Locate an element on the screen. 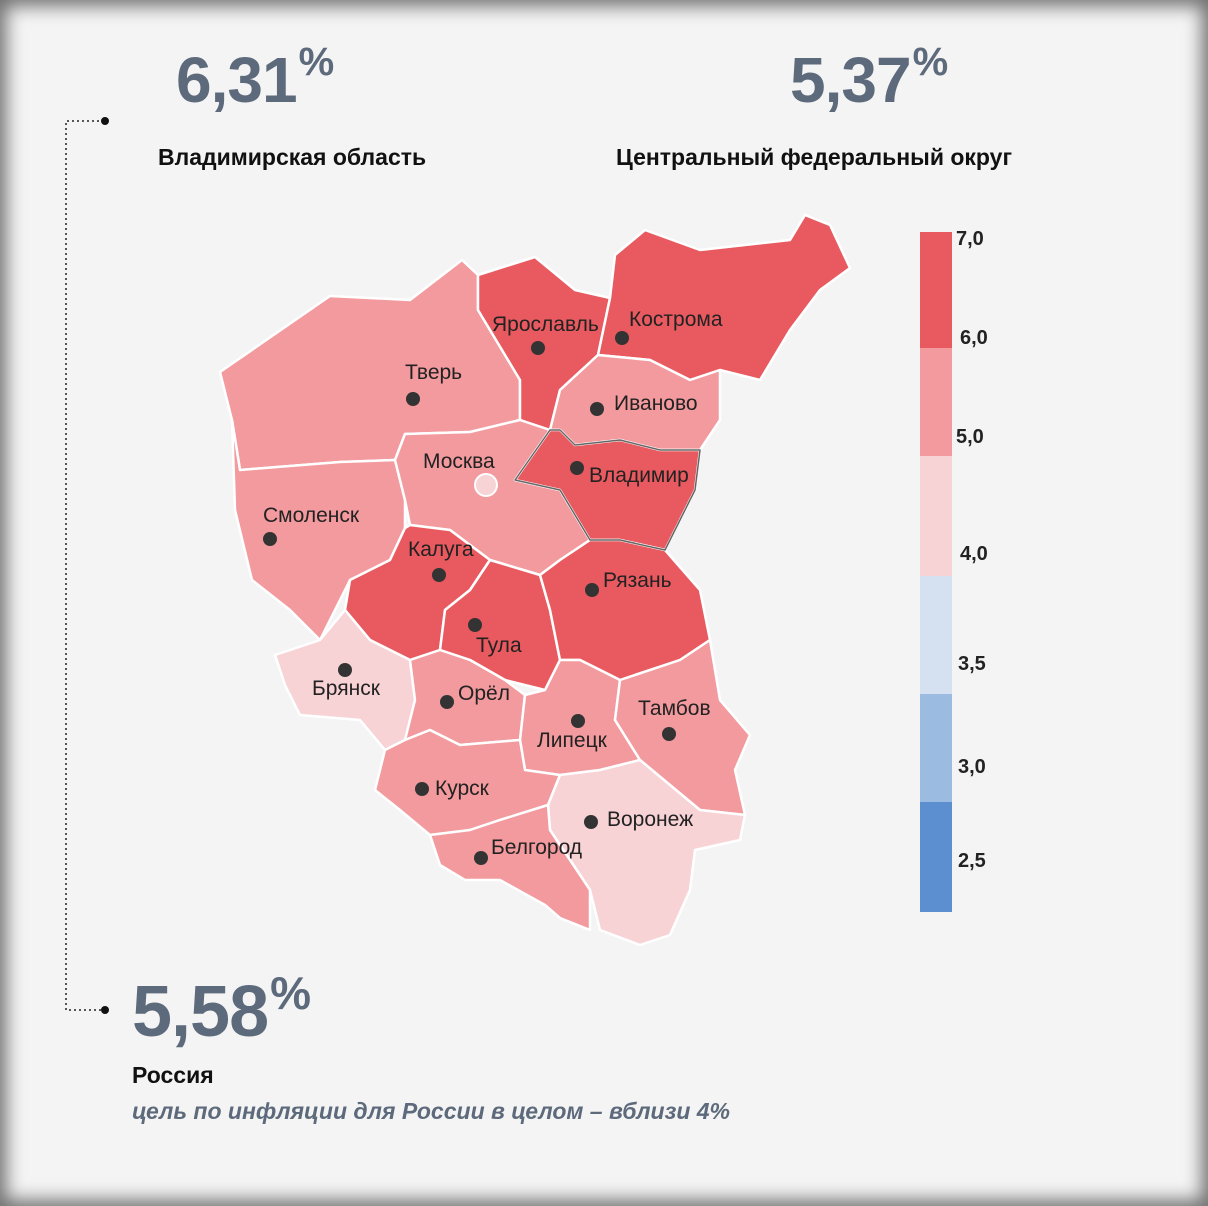 Image resolution: width=1208 pixels, height=1206 pixels. city-dot-tambov is located at coordinates (669, 734).